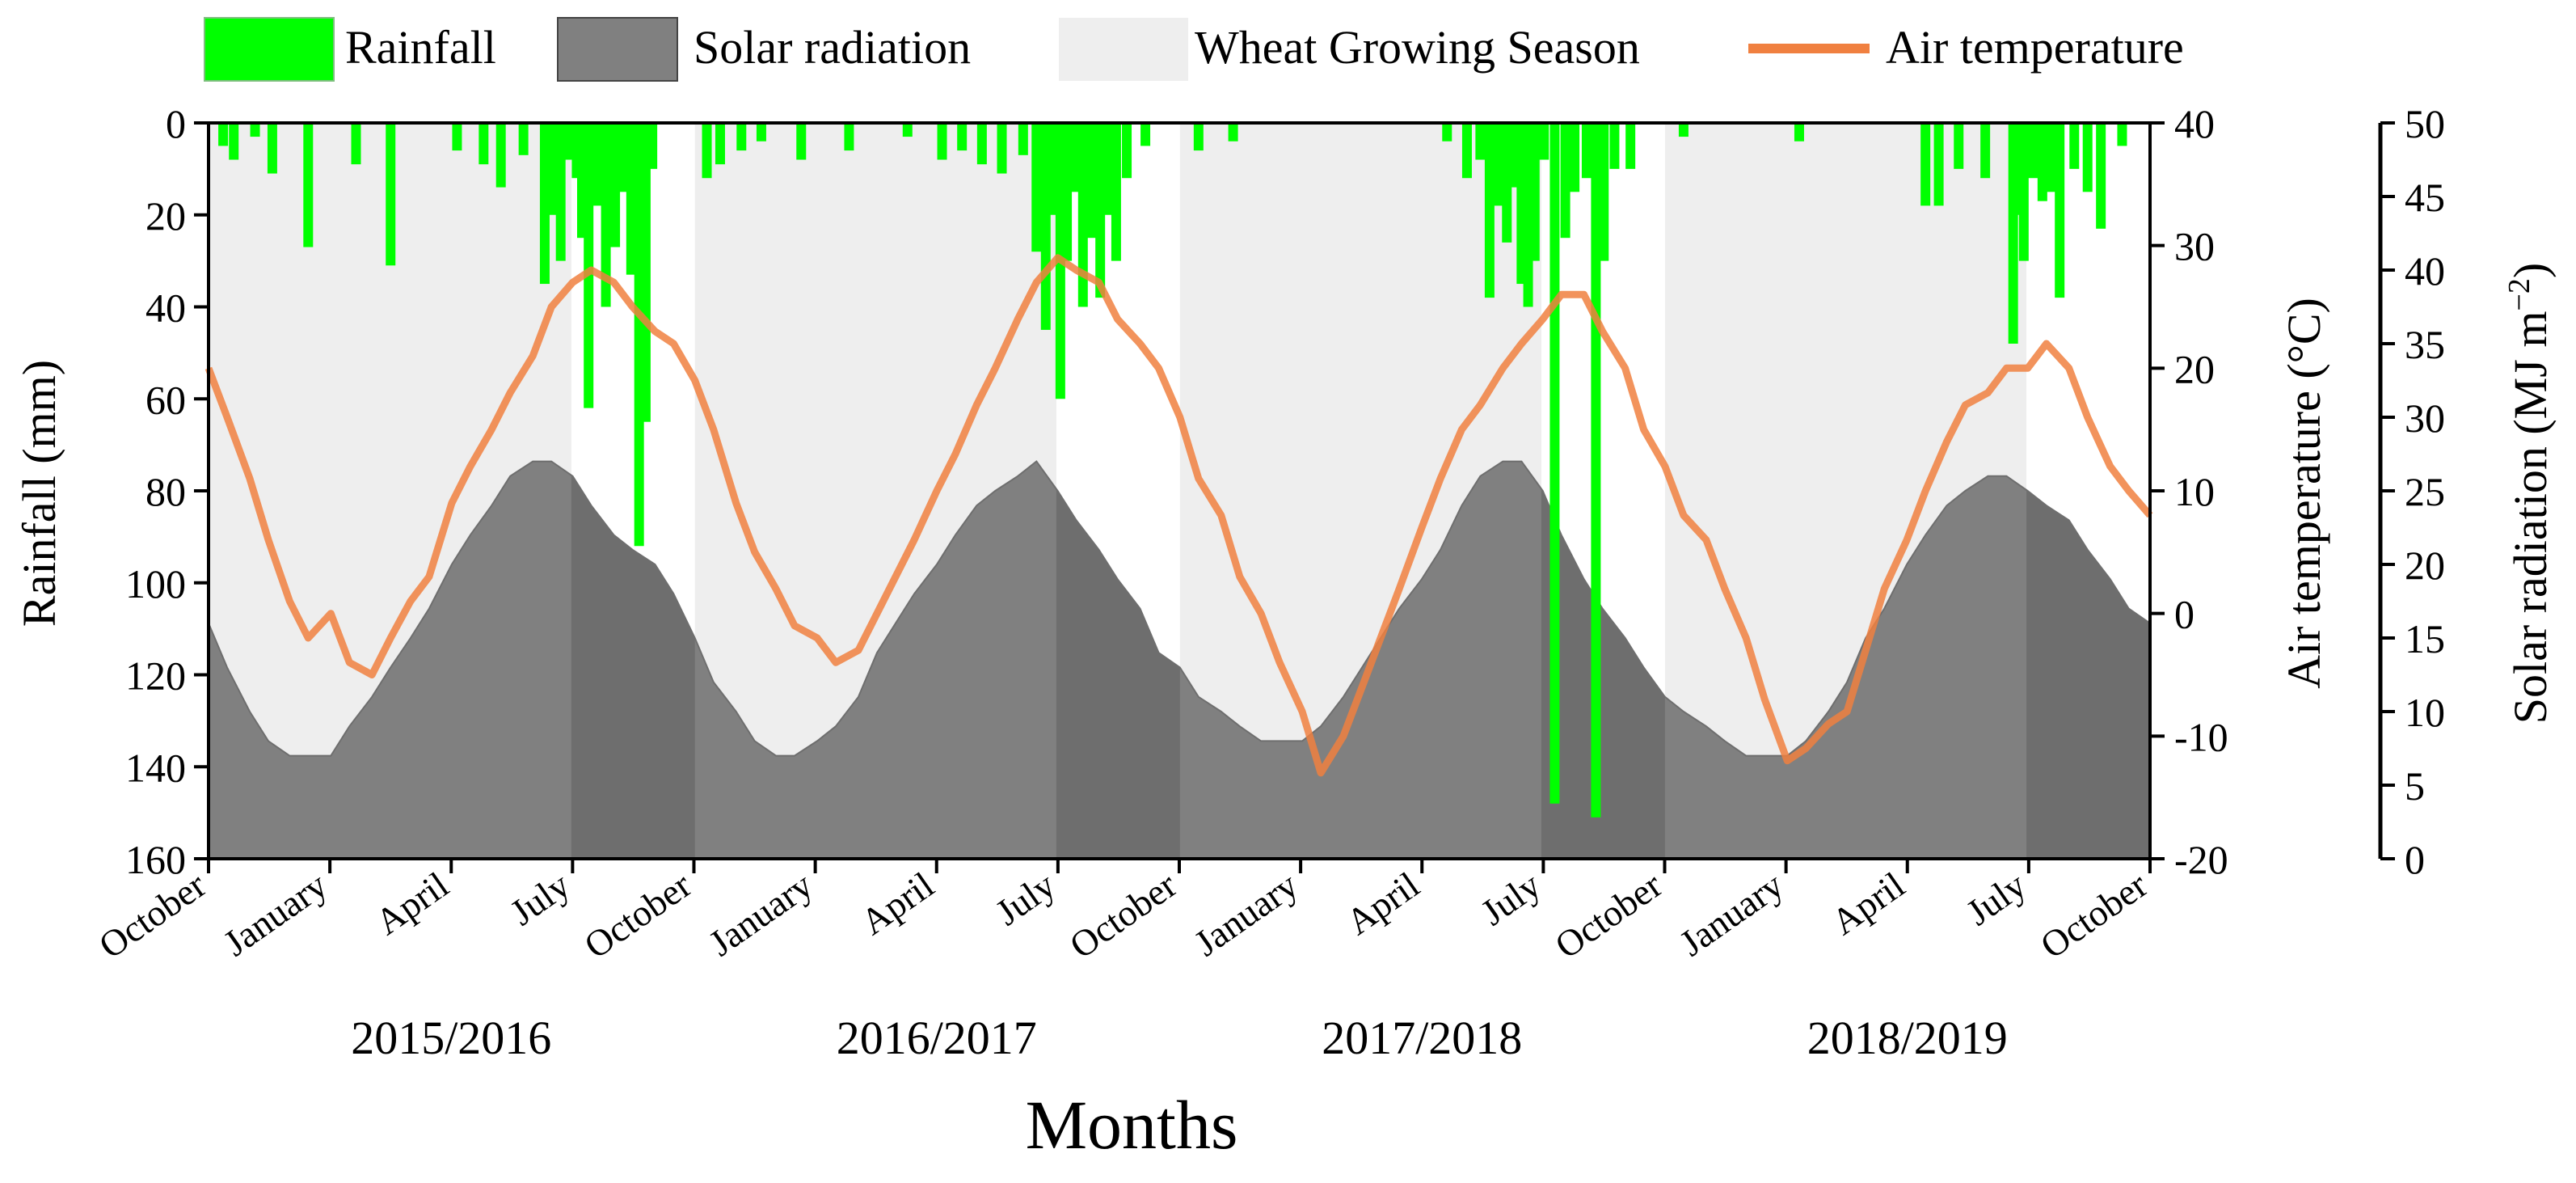 The image size is (2576, 1183). I want to click on season-year-label: 2016/2017, so click(937, 1038).